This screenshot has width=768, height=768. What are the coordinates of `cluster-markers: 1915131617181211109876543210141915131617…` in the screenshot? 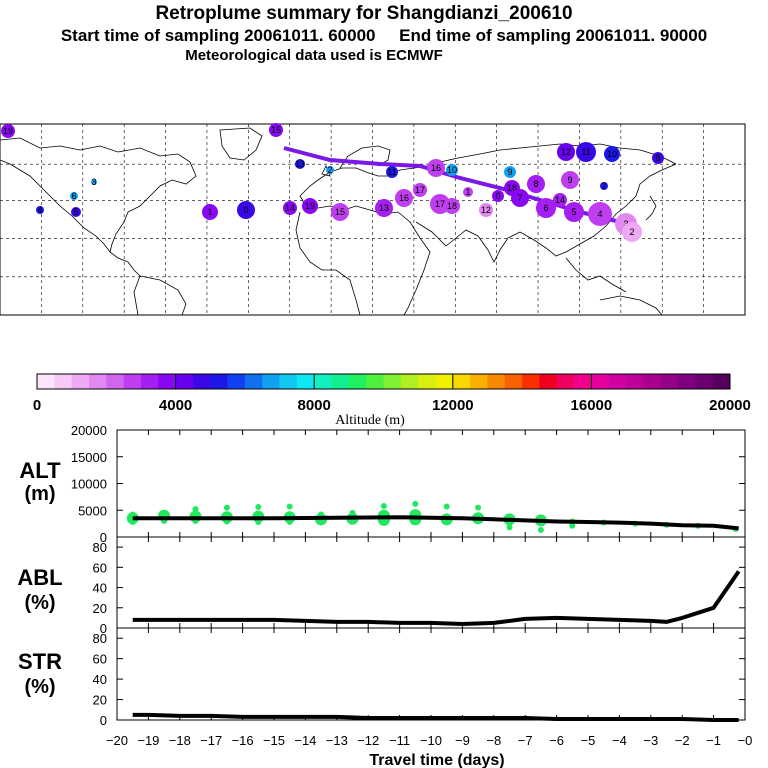 It's located at (332, 182).